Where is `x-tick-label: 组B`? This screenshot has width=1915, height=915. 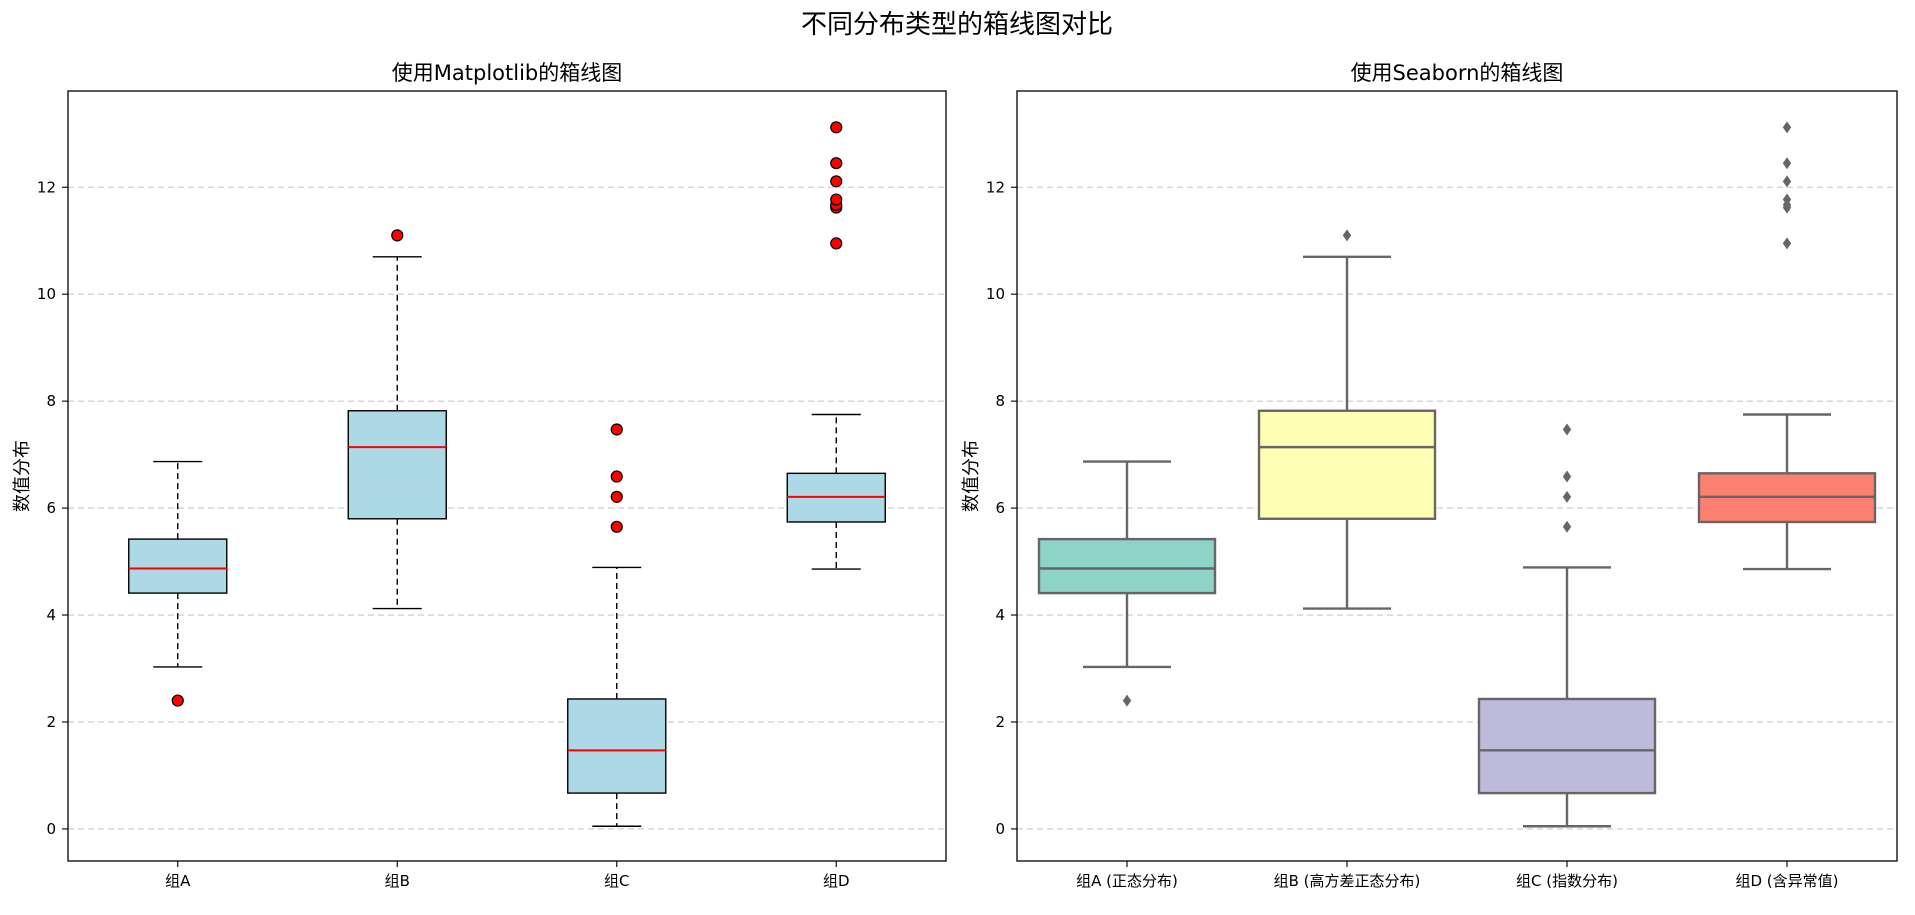
x-tick-label: 组B is located at coordinates (397, 881).